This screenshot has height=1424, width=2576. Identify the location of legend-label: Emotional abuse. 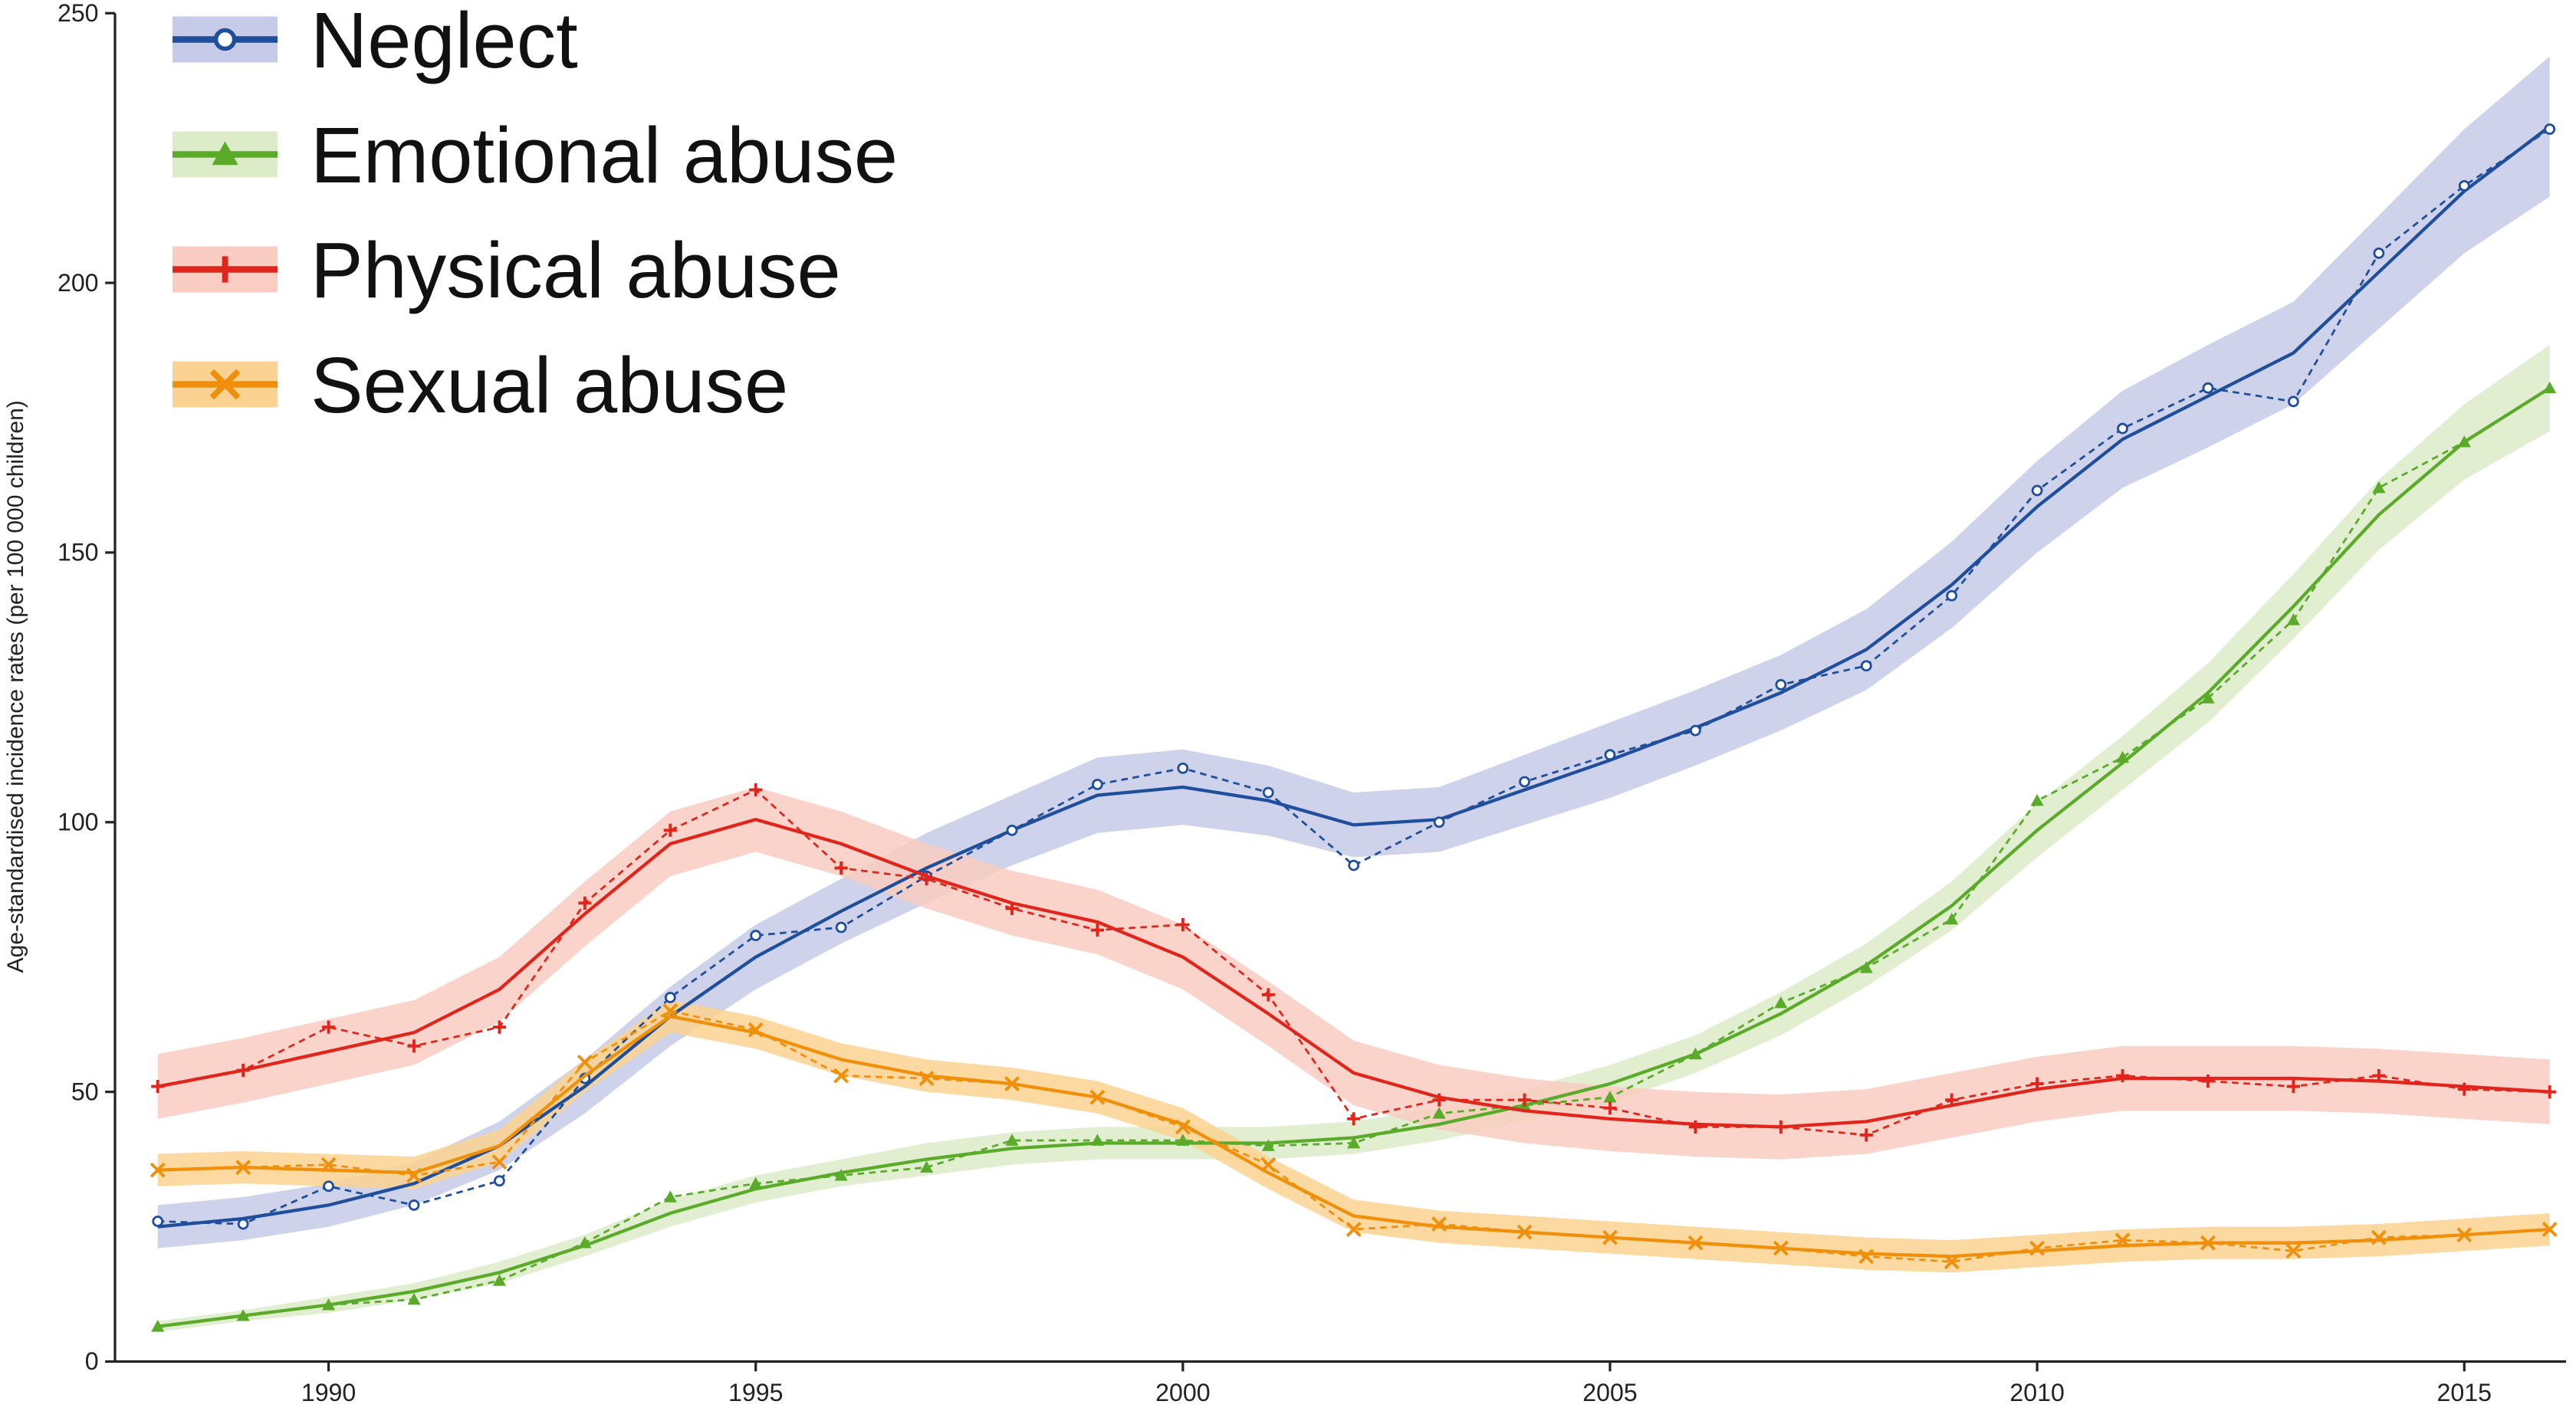
(604, 155).